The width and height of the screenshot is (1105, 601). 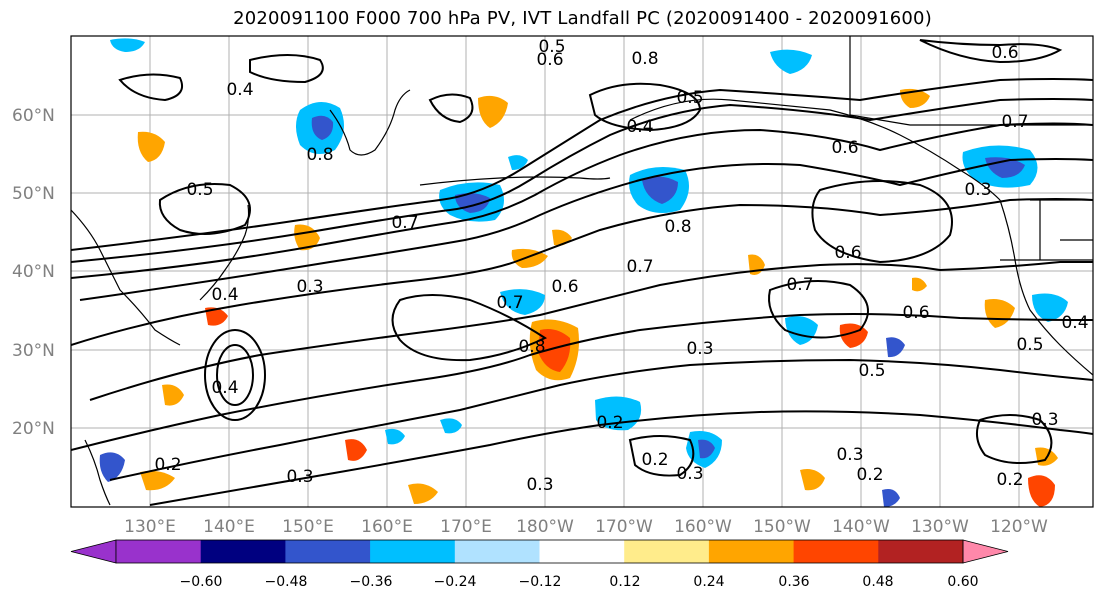 I want to click on colorbar-tick-label: −0.36, so click(x=371, y=582).